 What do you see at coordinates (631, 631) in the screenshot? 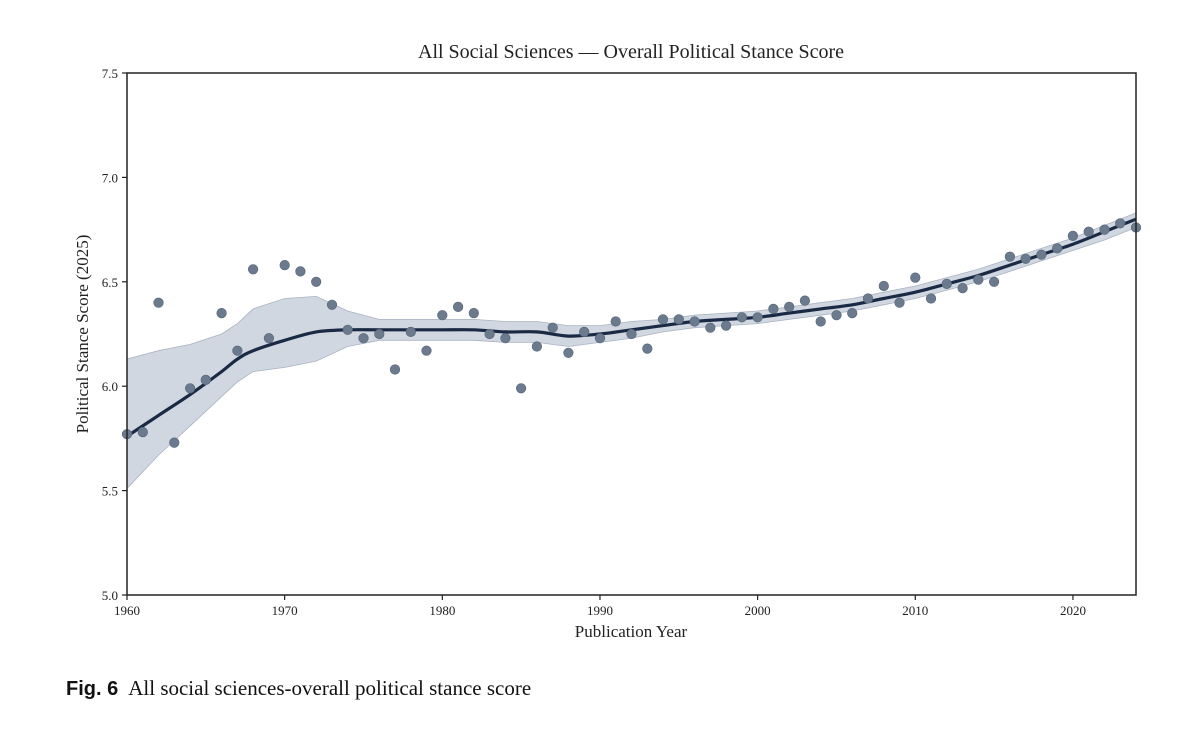
I see `x-axis-label: Publication Year` at bounding box center [631, 631].